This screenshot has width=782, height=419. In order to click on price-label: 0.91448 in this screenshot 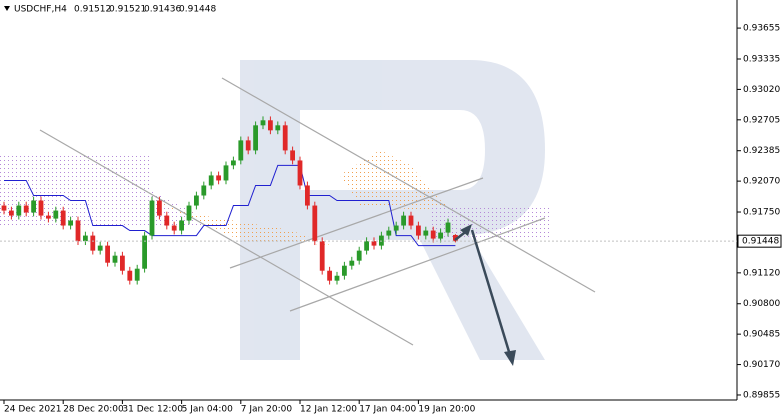, I will do `click(760, 242)`.